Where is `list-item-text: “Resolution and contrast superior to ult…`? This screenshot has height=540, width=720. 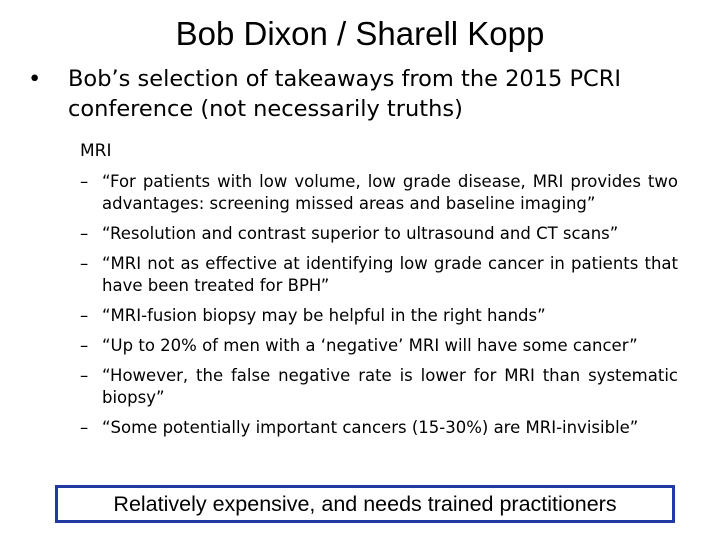 list-item-text: “Resolution and contrast superior to ult… is located at coordinates (360, 233).